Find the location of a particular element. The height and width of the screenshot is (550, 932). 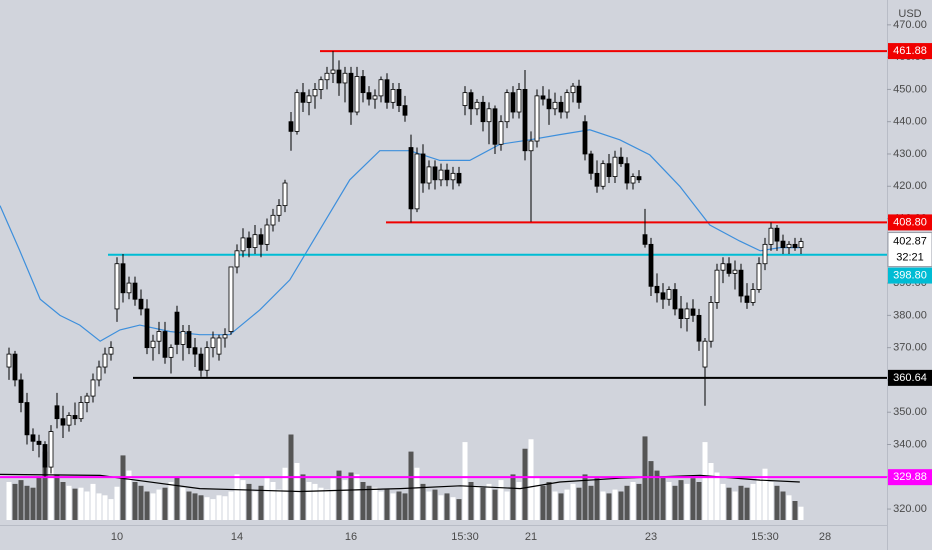

y-tick-label: 320.00 is located at coordinates (910, 509).